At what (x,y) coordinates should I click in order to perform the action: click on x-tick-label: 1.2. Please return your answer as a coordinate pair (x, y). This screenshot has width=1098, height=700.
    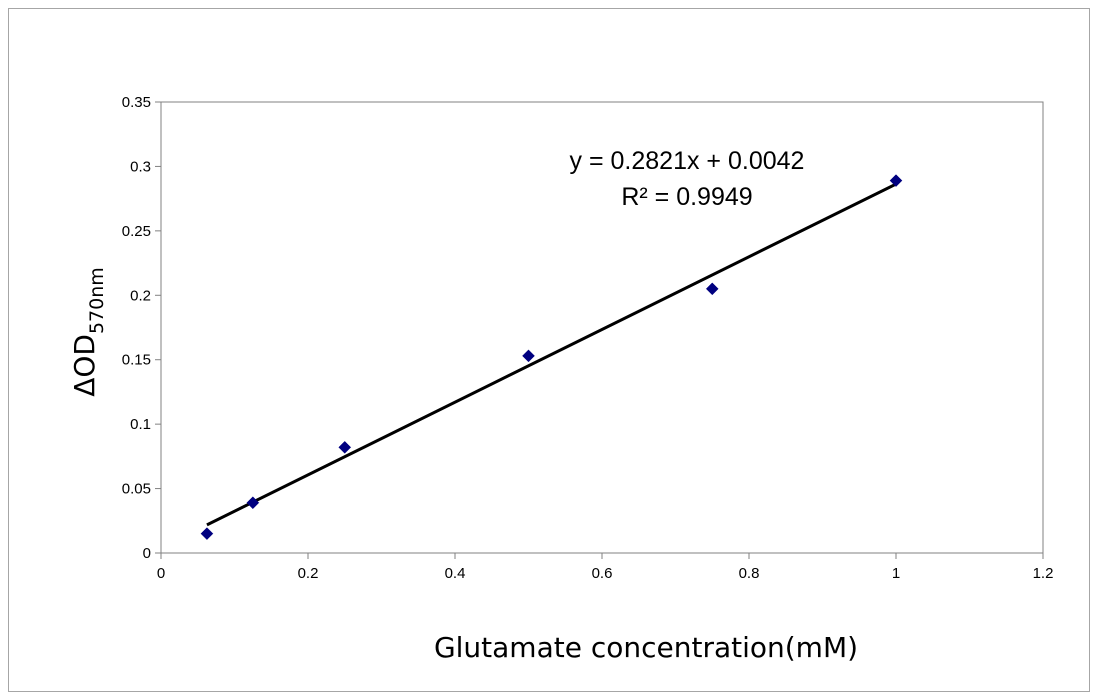
    Looking at the image, I should click on (1043, 573).